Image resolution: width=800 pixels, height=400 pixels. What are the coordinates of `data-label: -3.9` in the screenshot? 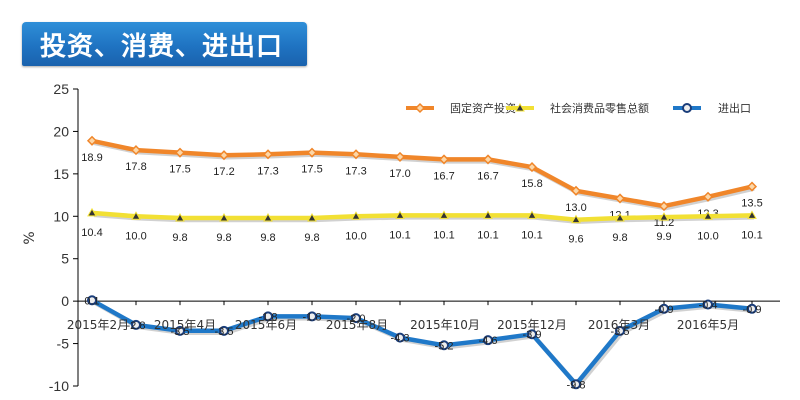 It's located at (532, 335).